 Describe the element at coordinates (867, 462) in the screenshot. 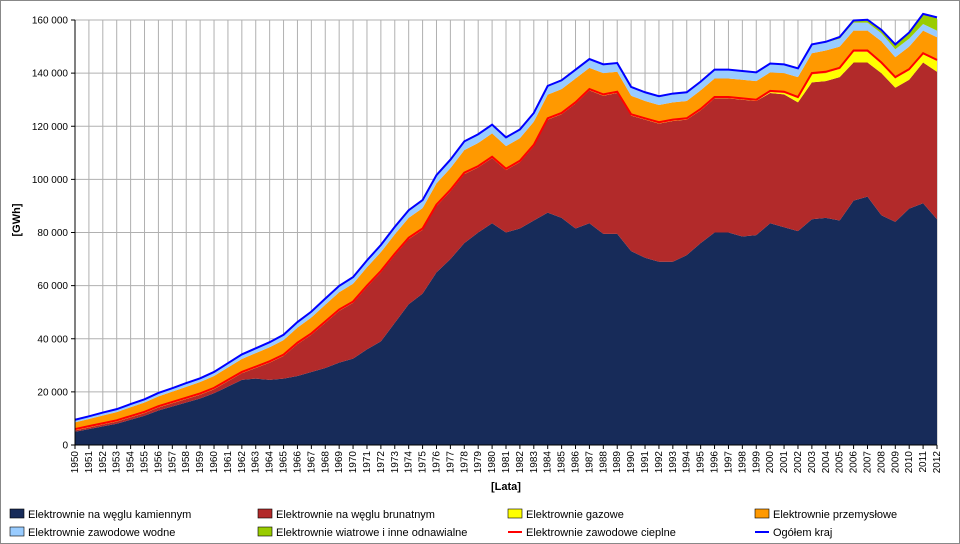

I see `x-tick-label: 2007` at that location.